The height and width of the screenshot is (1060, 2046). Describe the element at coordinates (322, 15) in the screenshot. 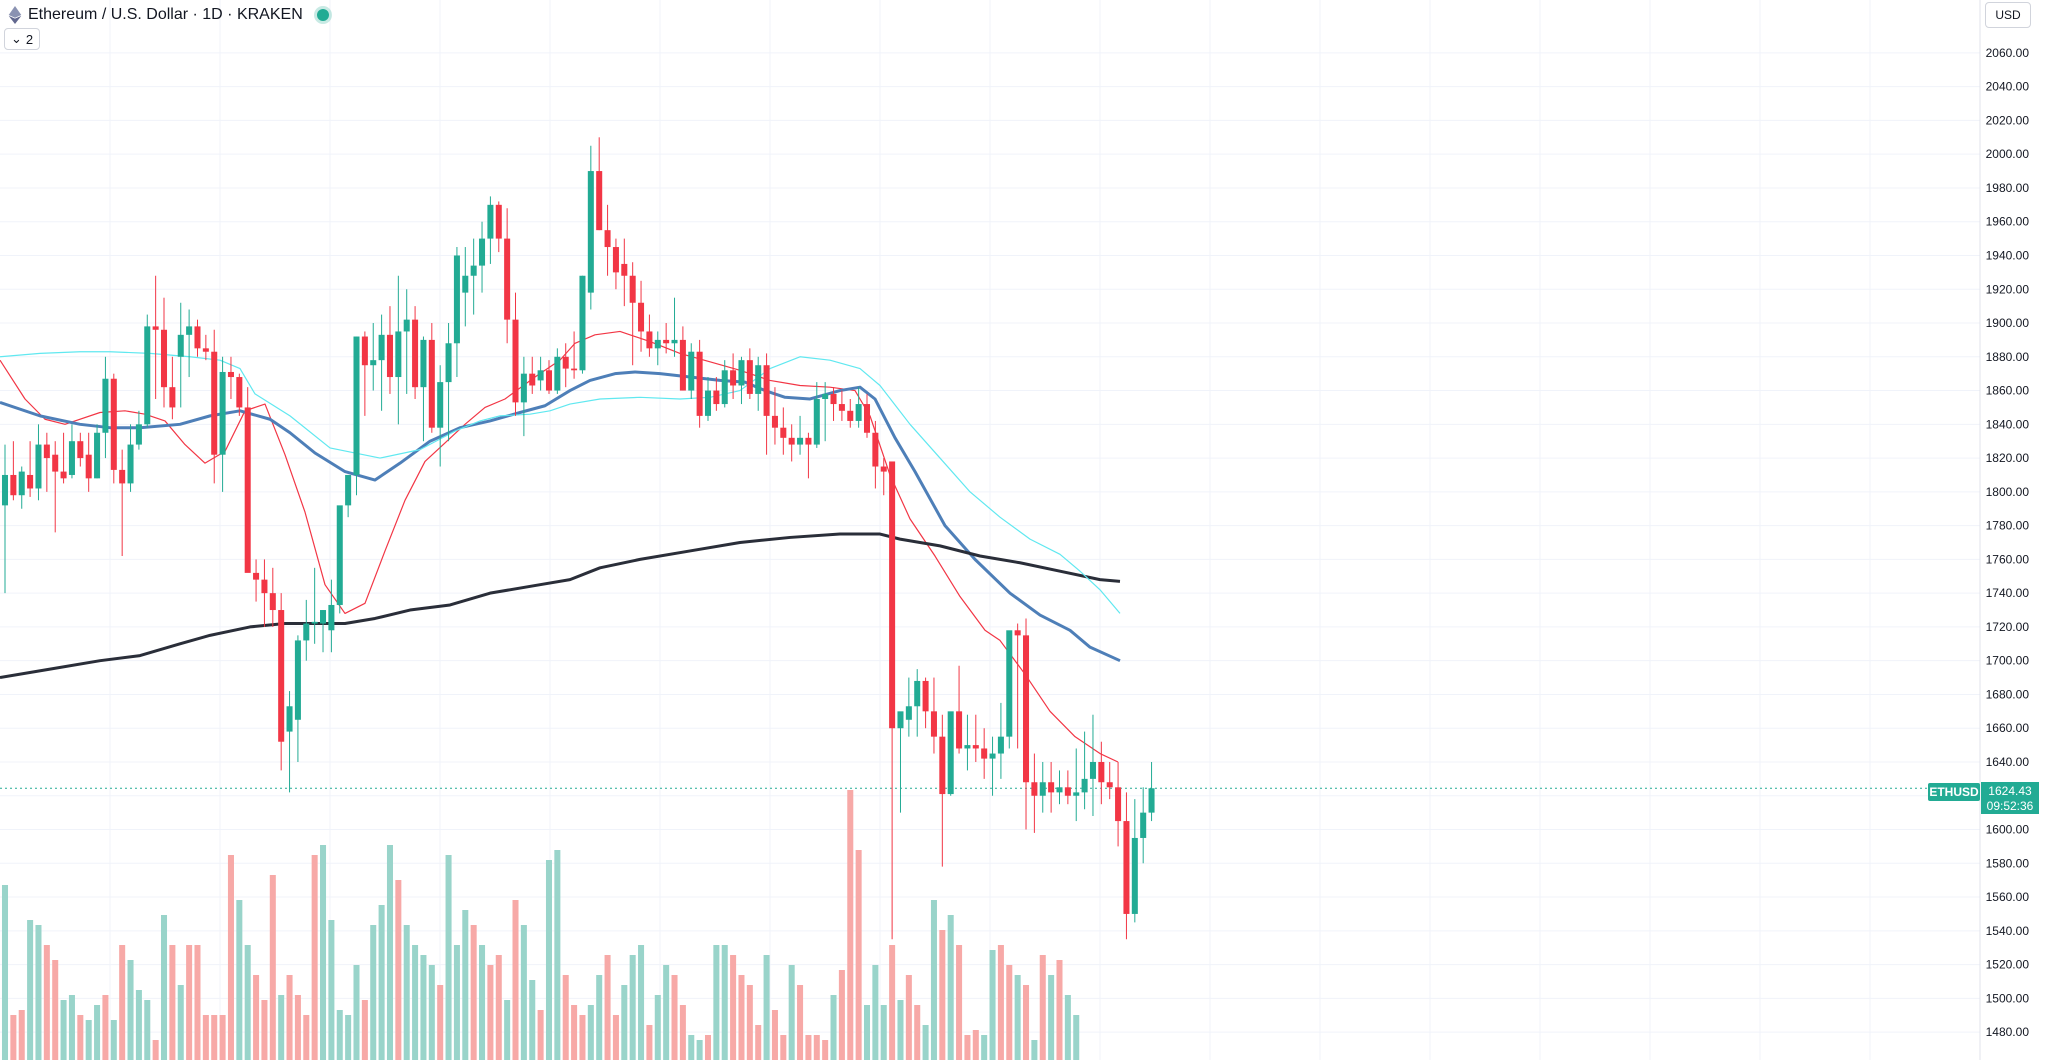

I see `market-status-icon` at that location.